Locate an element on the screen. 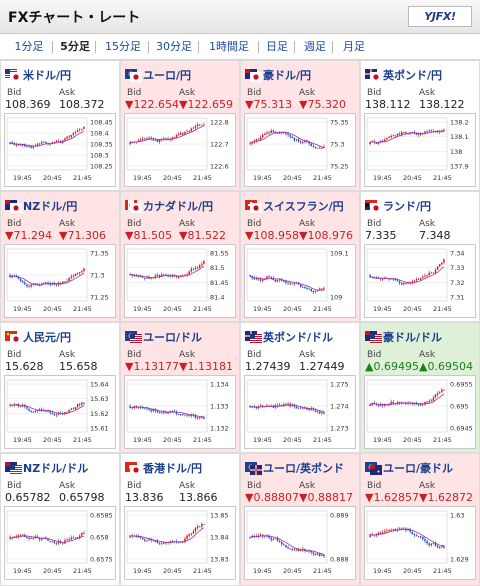  price-chart: 13.85 13.84 13.83 19:45 20:45 21:45 is located at coordinates (180, 543).